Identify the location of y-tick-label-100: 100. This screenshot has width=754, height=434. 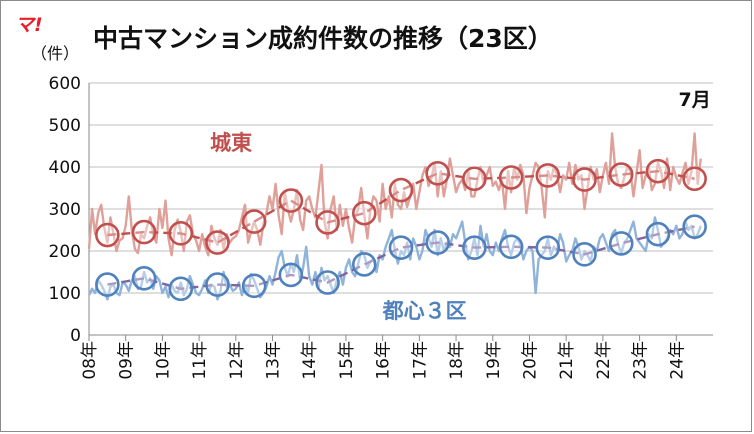
(65, 294).